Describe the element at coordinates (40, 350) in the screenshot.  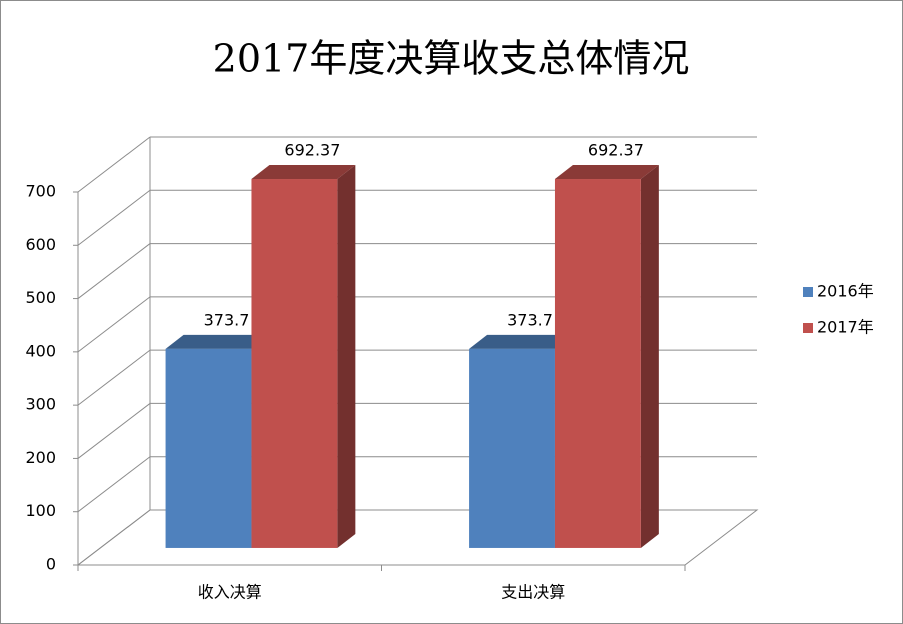
I see `y-tick-label: 400` at that location.